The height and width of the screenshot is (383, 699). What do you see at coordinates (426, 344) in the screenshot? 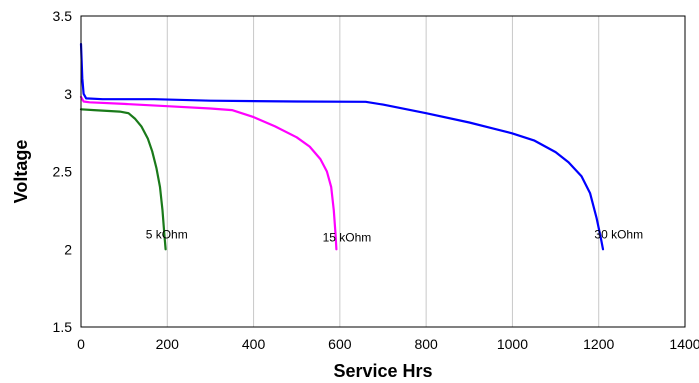
I see `x-tick-label: 800` at bounding box center [426, 344].